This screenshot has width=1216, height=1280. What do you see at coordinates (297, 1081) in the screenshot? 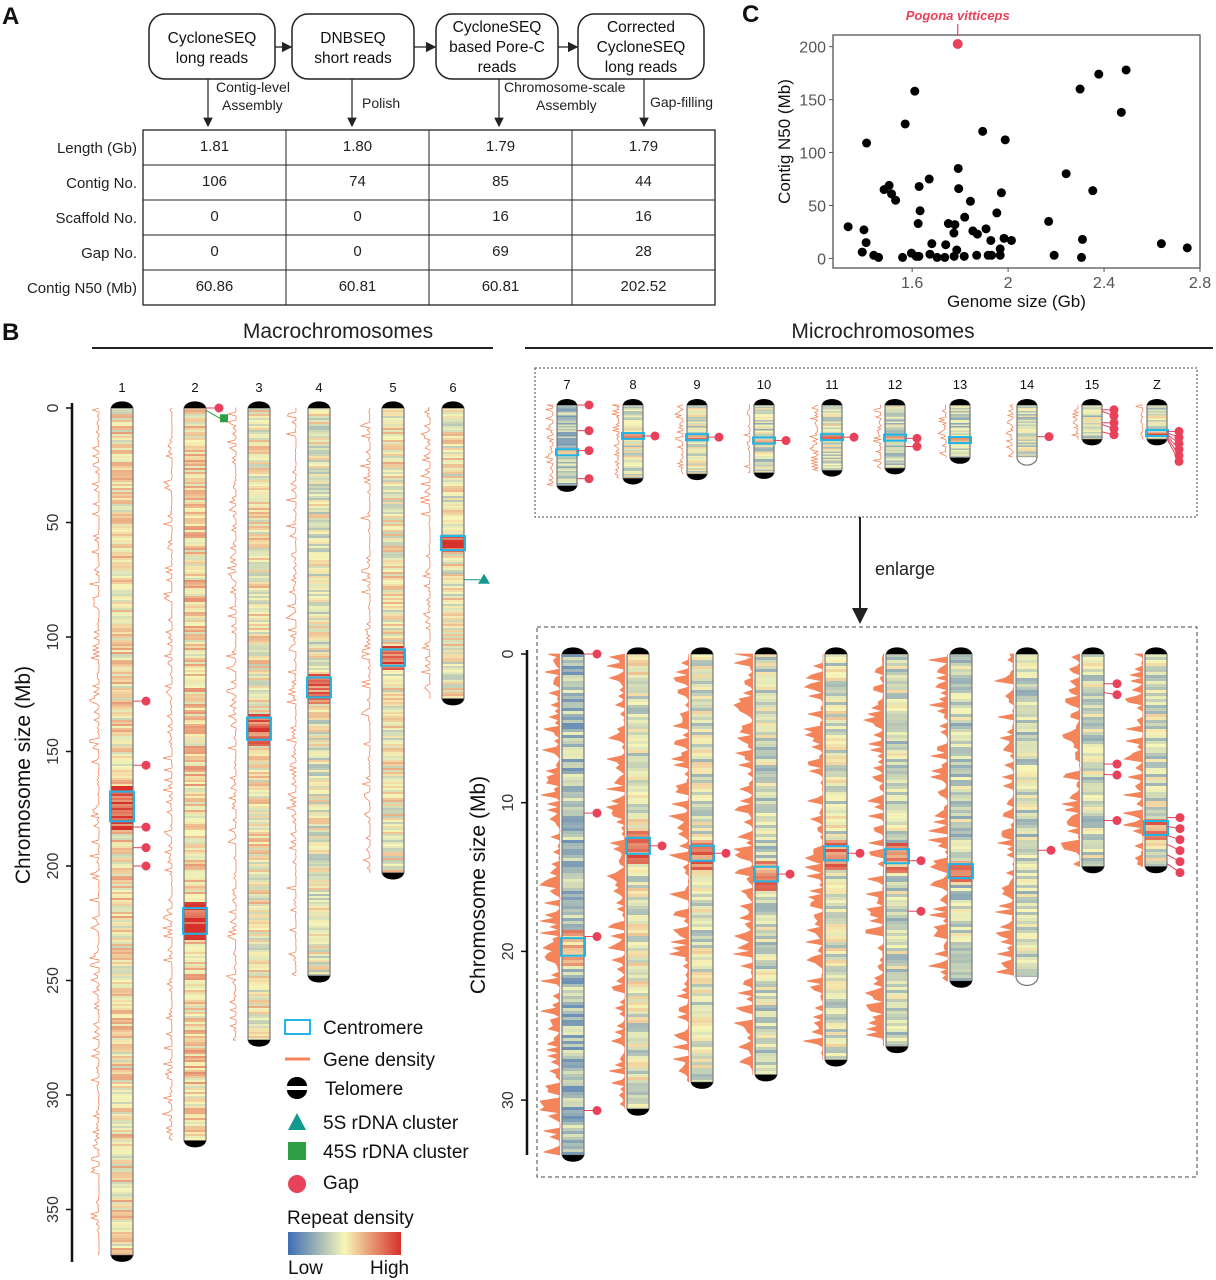
I see `telomere-legend-icon-top` at bounding box center [297, 1081].